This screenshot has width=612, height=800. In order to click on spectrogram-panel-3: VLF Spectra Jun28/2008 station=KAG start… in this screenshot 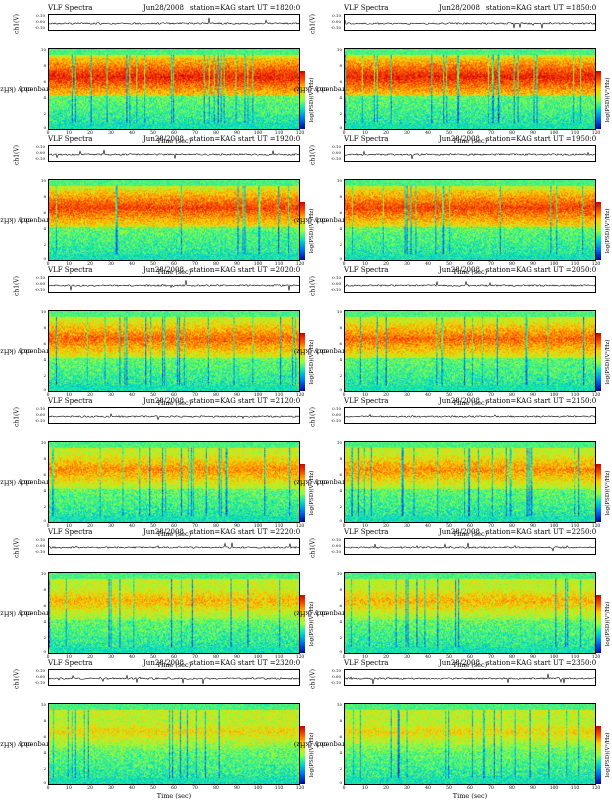, I will do `click(157, 205)`.